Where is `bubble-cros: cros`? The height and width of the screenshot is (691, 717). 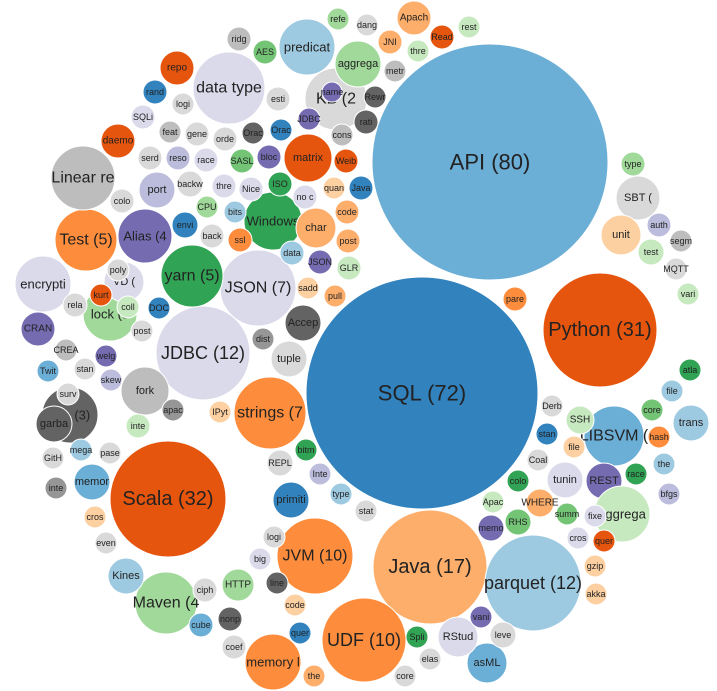
bubble-cros: cros is located at coordinates (95, 517).